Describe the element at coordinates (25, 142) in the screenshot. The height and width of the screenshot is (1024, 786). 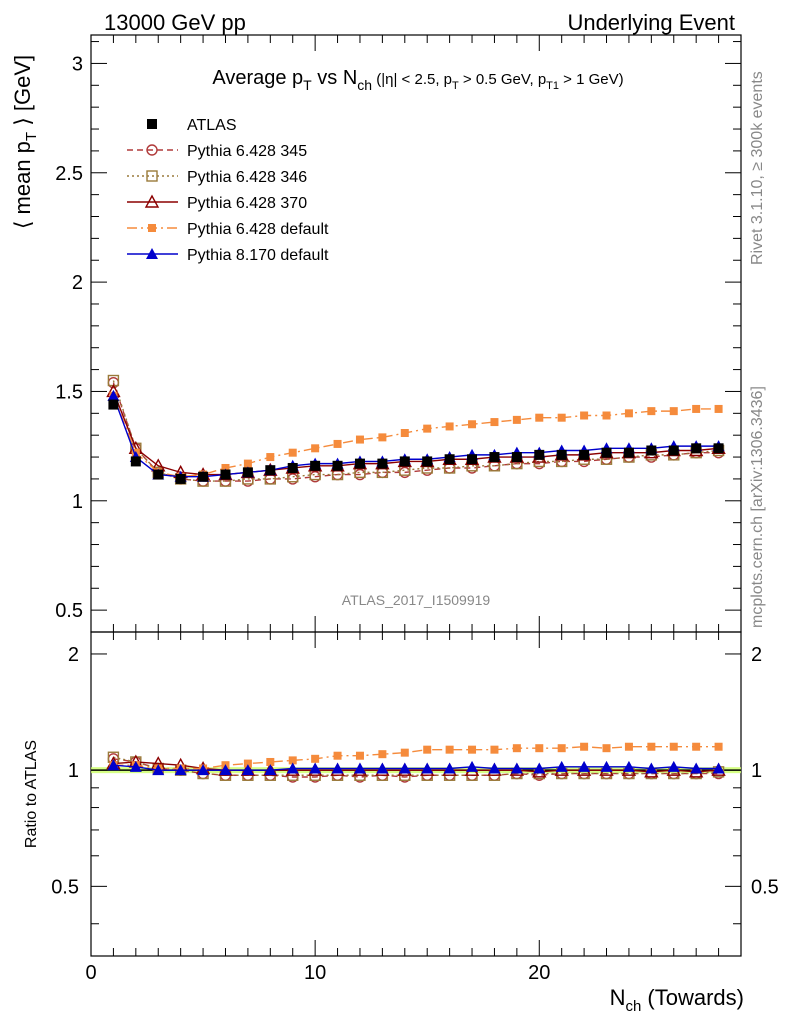
I see `y-axis-label: ⟨ mean pT ⟩ [GeV]` at that location.